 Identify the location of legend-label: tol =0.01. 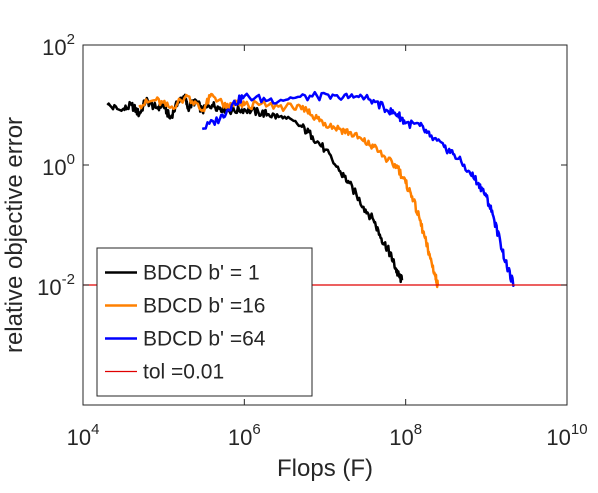
(183, 372).